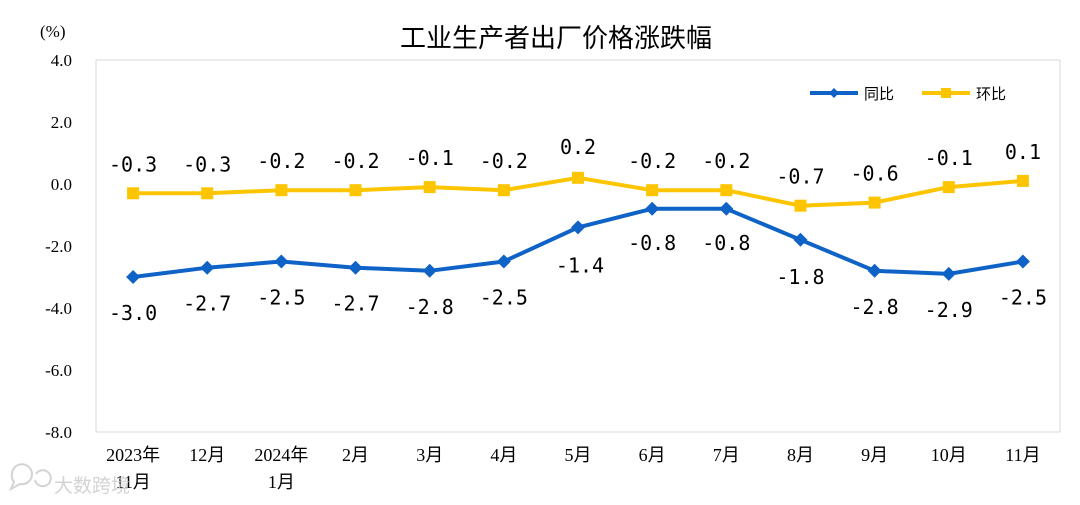 This screenshot has width=1080, height=505. I want to click on x-tick-label: 2024年, so click(281, 455).